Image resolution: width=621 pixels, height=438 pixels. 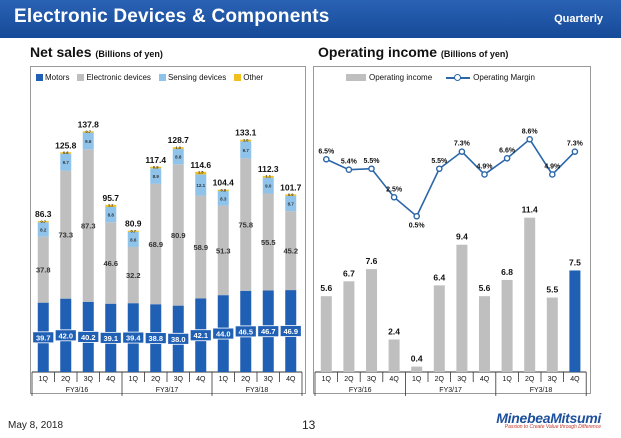 What do you see at coordinates (552, 290) in the screenshot?
I see `operating-income-value-label: 5.5` at bounding box center [552, 290].